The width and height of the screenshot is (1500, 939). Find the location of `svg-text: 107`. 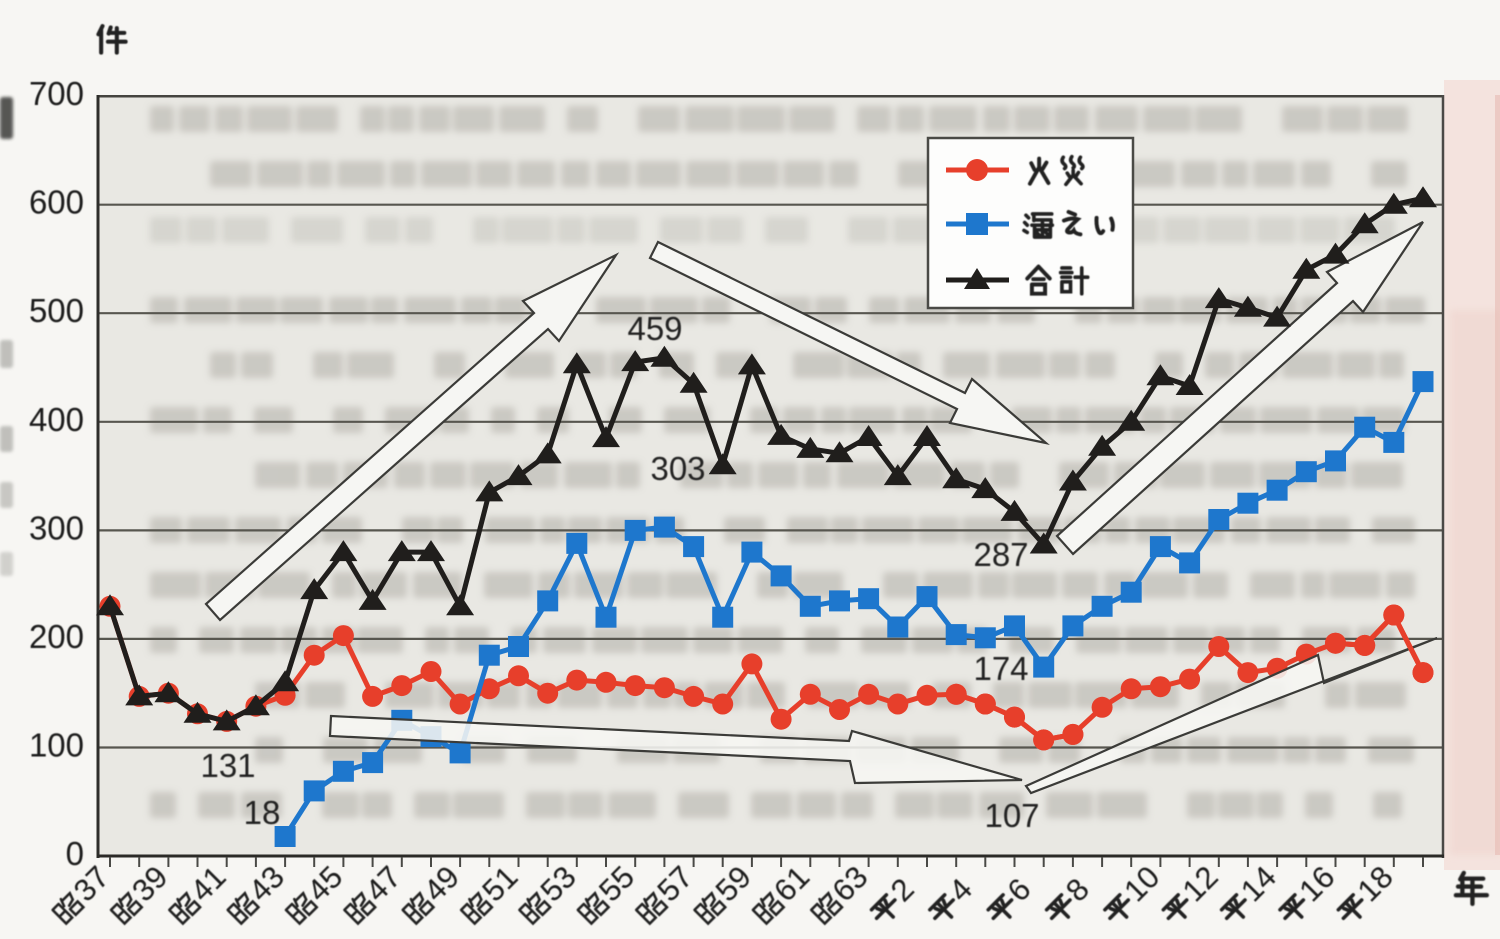

svg-text: 107 is located at coordinates (1011, 815).